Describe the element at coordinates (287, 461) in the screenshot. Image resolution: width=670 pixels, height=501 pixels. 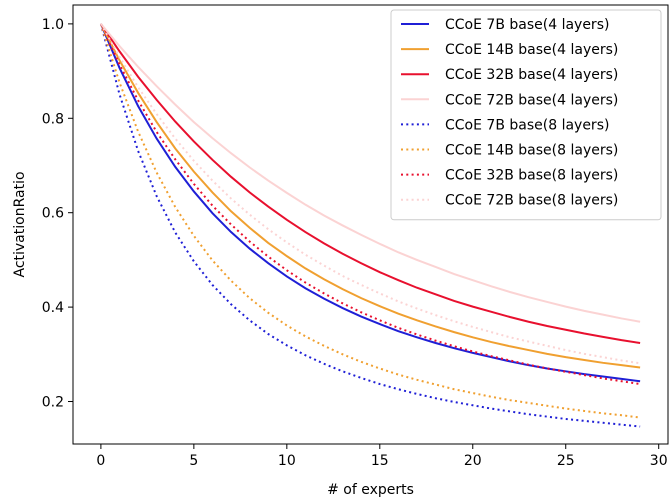
I see `x-tick-label: 10` at that location.